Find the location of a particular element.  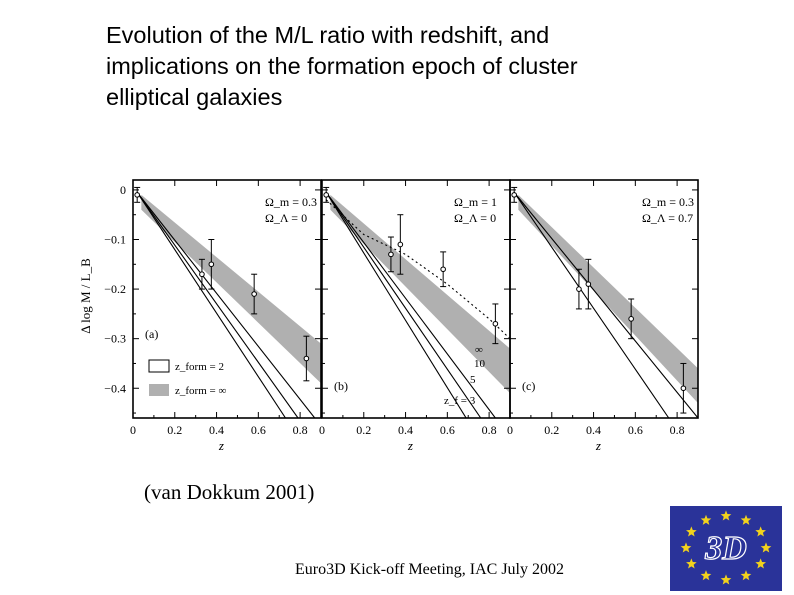

panel-3: 0 0.2 0.4 0.6 0.8 z Ω_m = 0.3 Ω_Λ = 0.7 (c) is located at coordinates (603, 316).